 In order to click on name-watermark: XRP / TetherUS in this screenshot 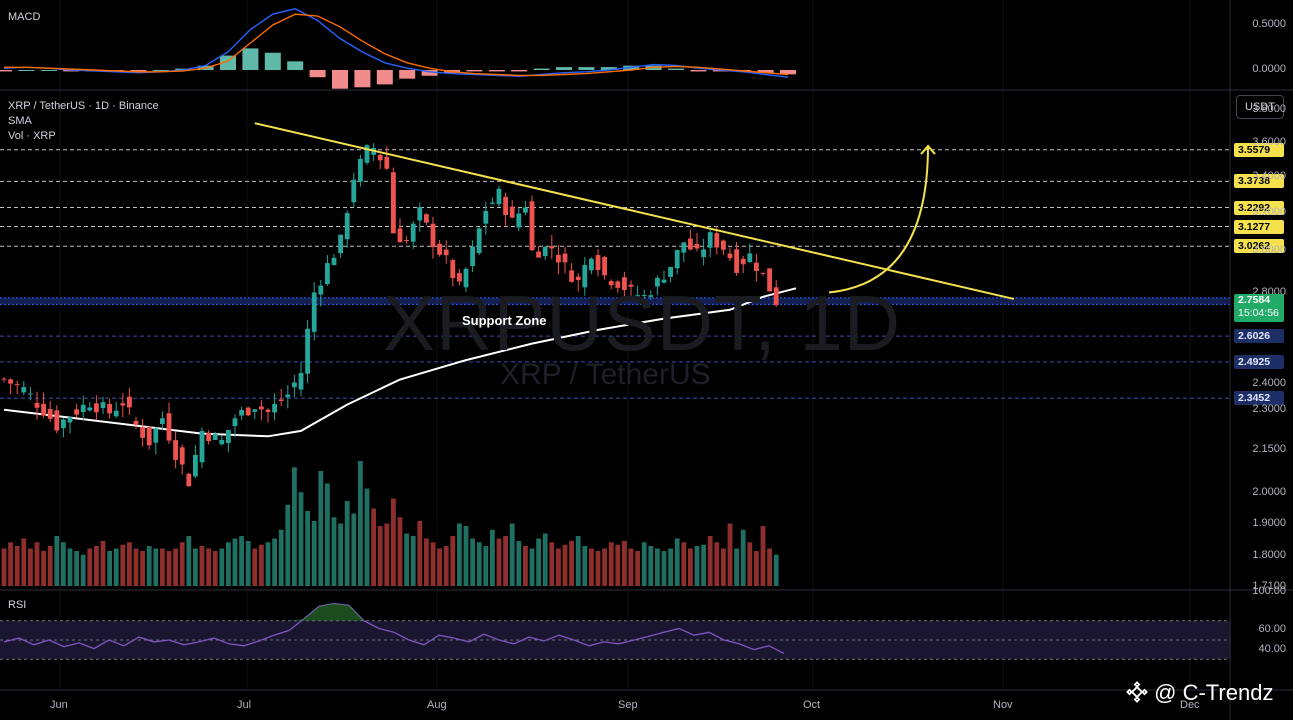, I will do `click(605, 374)`.